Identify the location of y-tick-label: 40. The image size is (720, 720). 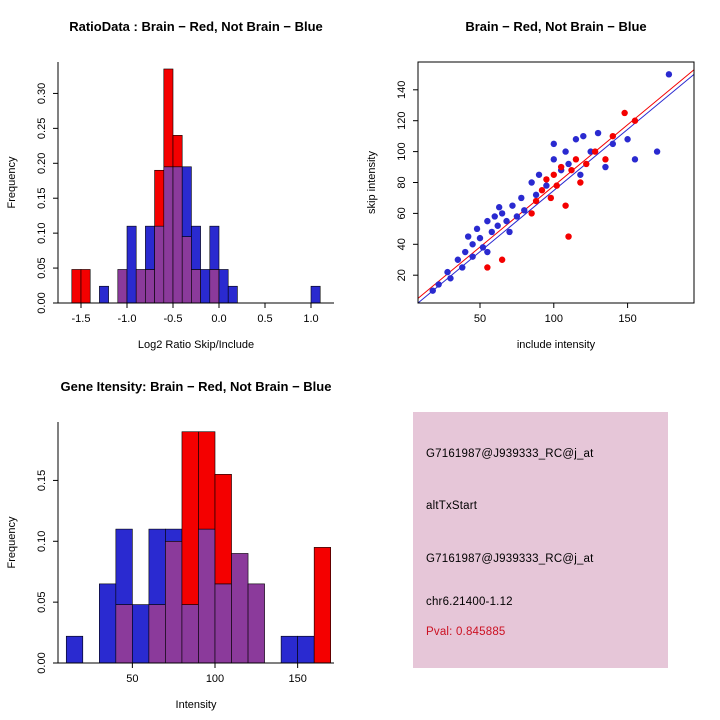
(402, 244).